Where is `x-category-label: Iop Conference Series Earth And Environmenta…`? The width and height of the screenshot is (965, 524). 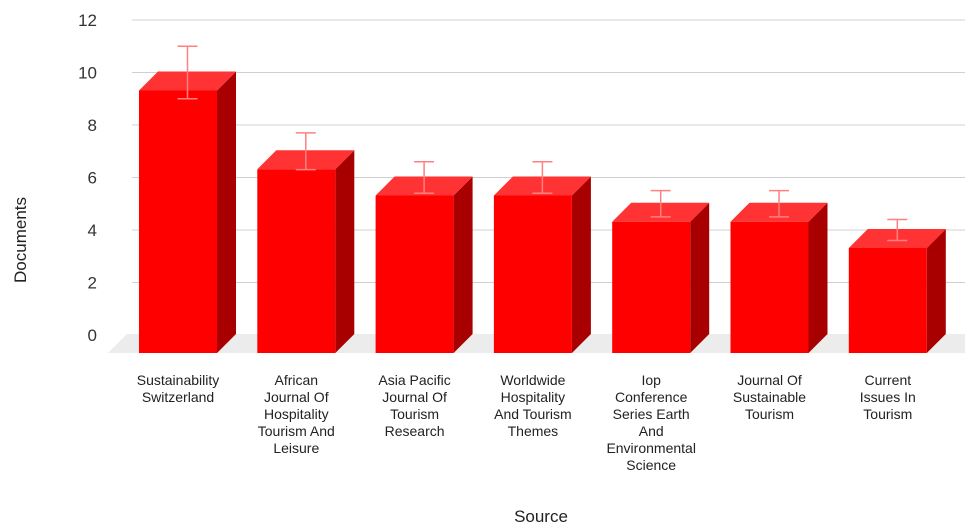 x-category-label: Iop Conference Series Earth And Environmenta… is located at coordinates (651, 422).